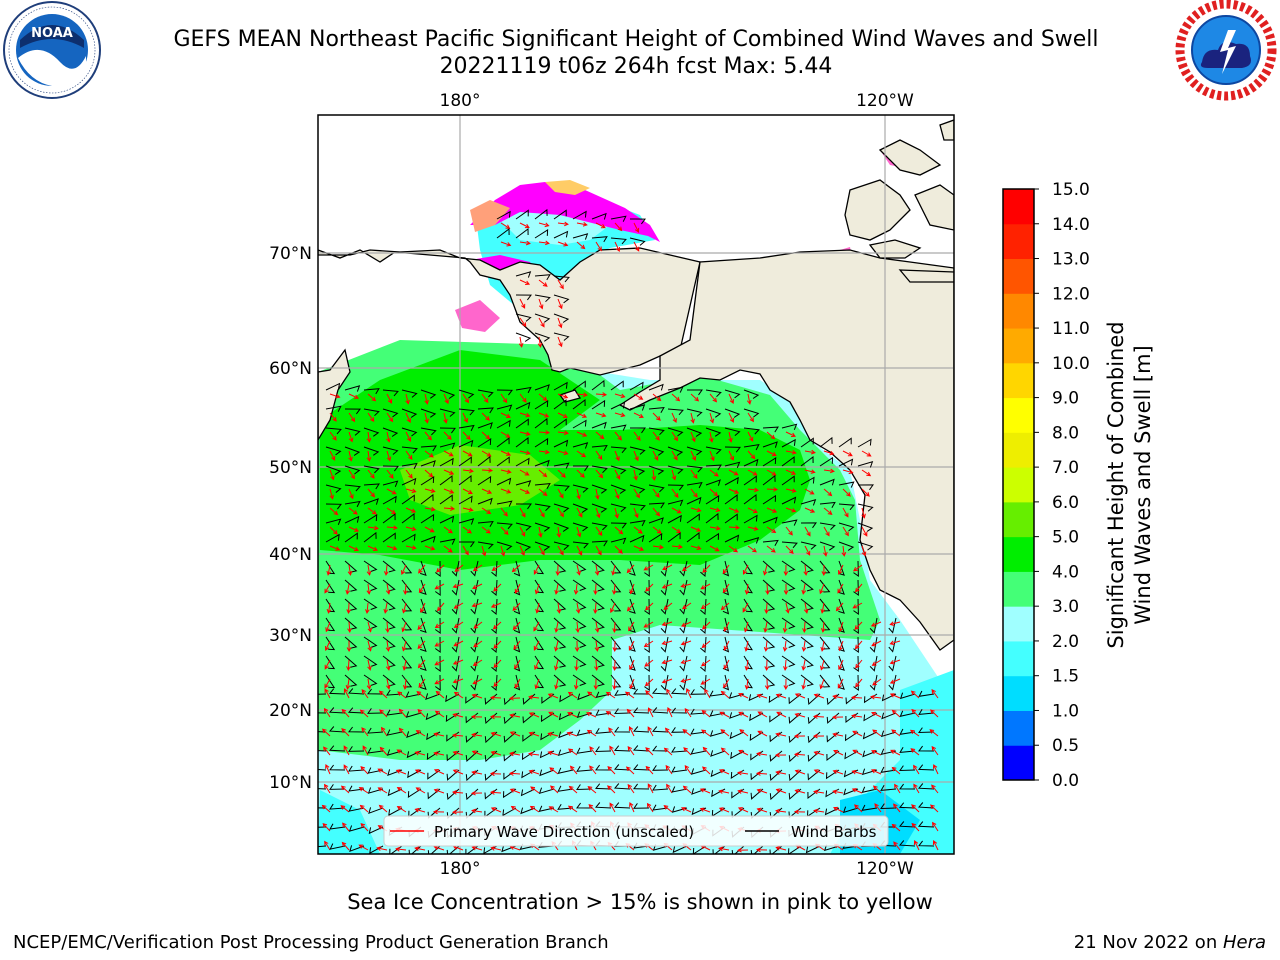 The image size is (1280, 960). Describe the element at coordinates (1071, 225) in the screenshot. I see `colorbar-tick-label: 14.0` at that location.